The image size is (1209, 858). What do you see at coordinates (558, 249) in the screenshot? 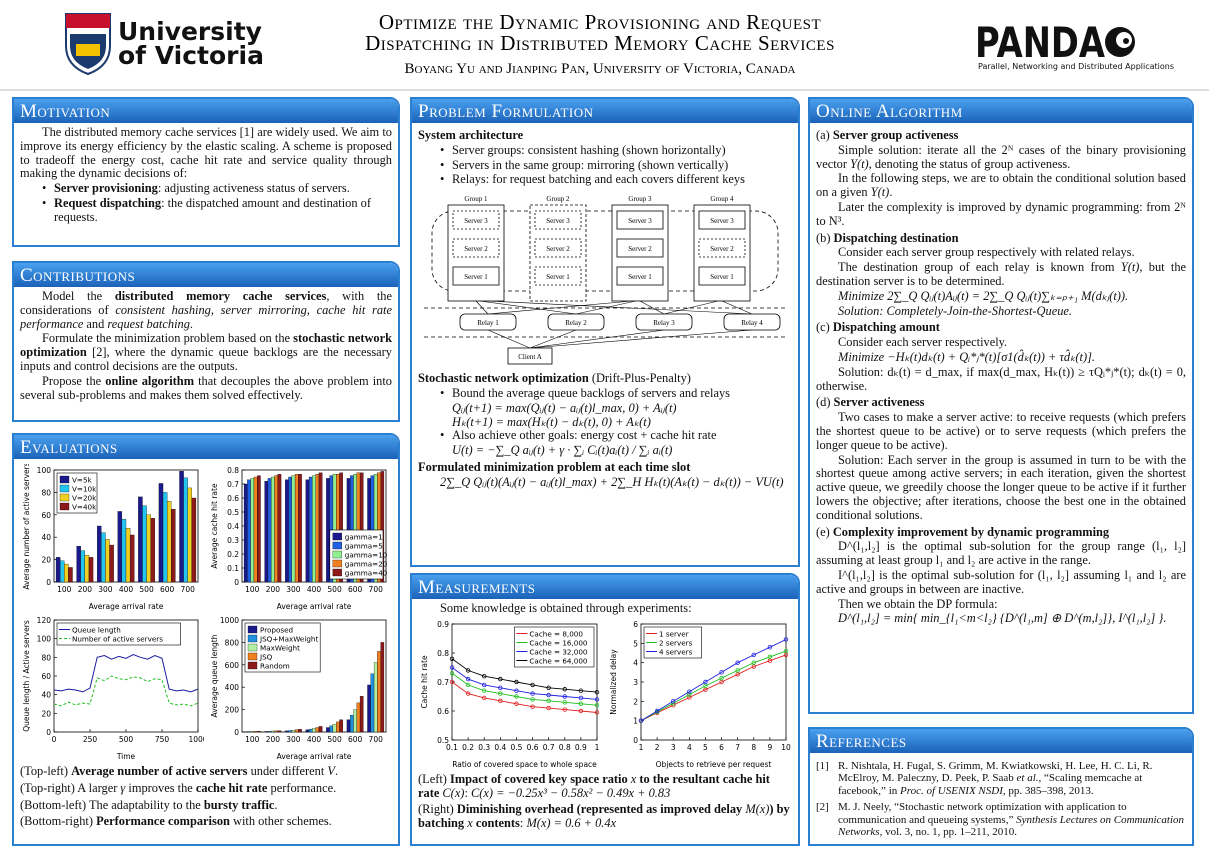
I see `server-label: Server 2` at bounding box center [558, 249].